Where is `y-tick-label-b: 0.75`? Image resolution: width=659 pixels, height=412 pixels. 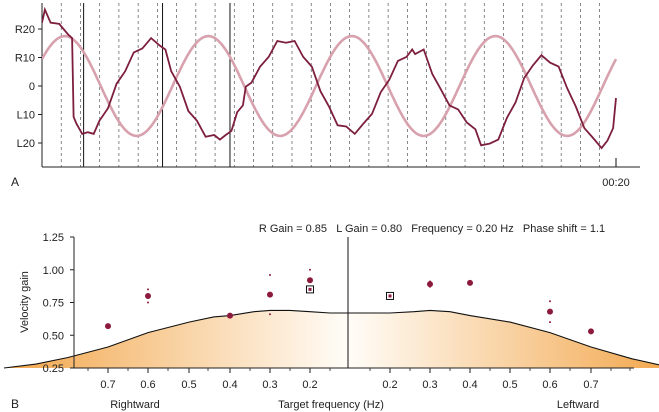
y-tick-label-b: 0.75 is located at coordinates (53, 304).